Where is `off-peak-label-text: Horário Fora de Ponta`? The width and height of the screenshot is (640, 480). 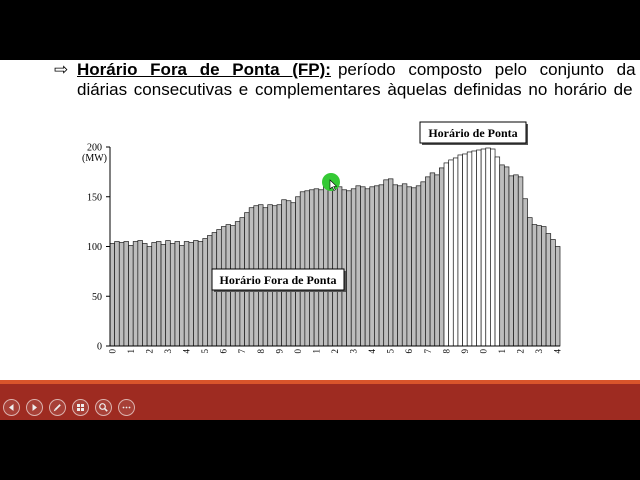 off-peak-label-text: Horário Fora de Ponta is located at coordinates (278, 280).